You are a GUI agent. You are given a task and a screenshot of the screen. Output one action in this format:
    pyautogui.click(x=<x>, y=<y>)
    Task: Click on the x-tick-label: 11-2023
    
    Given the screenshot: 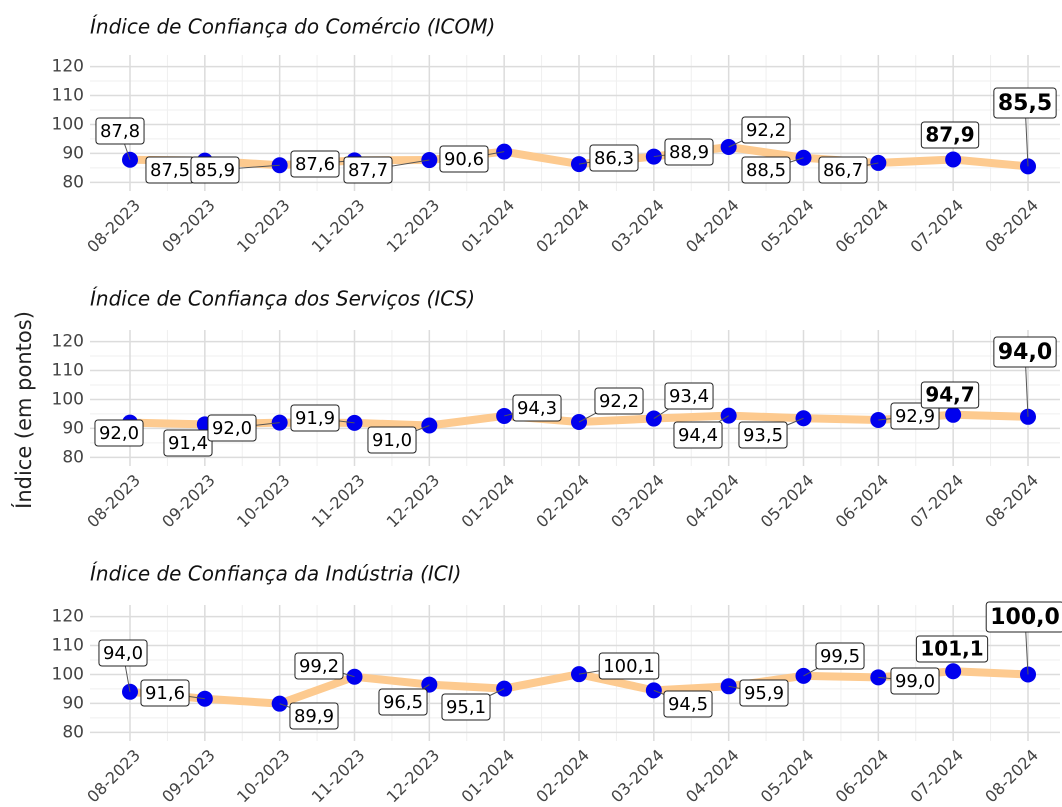 What is the action you would take?
    pyautogui.click(x=338, y=776)
    